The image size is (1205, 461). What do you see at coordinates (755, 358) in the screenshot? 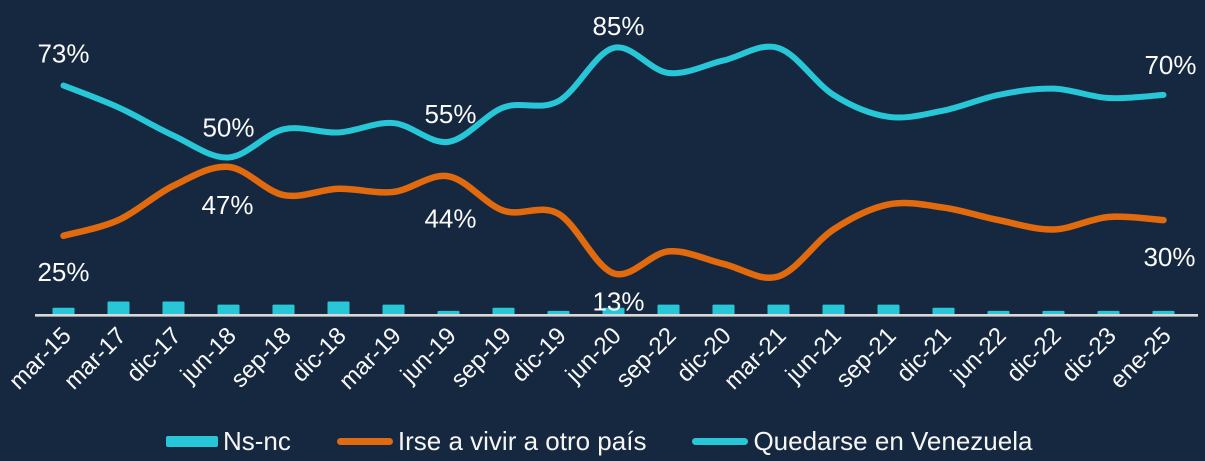
I see `x-tick-label: mar-21` at bounding box center [755, 358].